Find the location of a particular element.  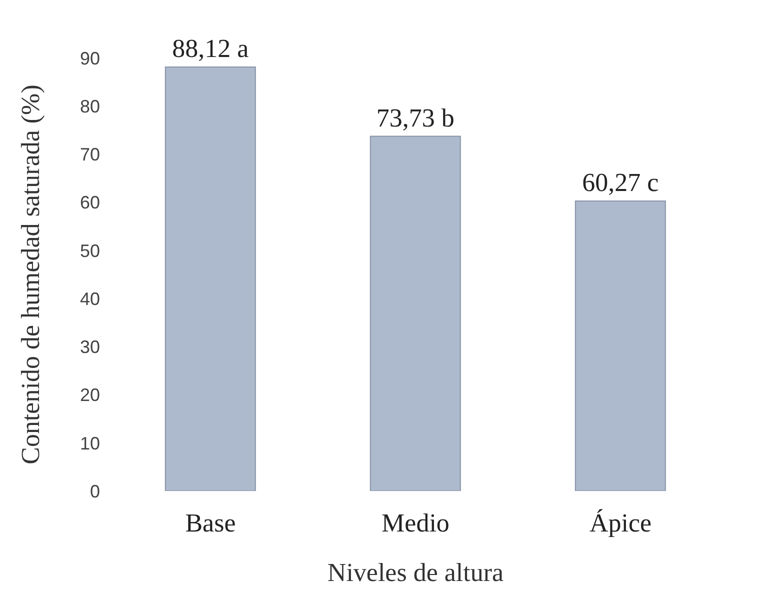

y-tick-label: 50 is located at coordinates (90, 250).